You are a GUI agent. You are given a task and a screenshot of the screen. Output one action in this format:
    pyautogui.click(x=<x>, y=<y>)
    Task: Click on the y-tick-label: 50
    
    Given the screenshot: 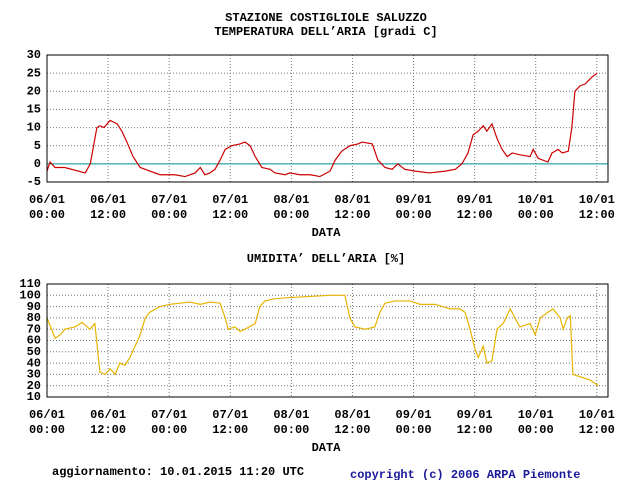 What is the action you would take?
    pyautogui.click(x=34, y=352)
    